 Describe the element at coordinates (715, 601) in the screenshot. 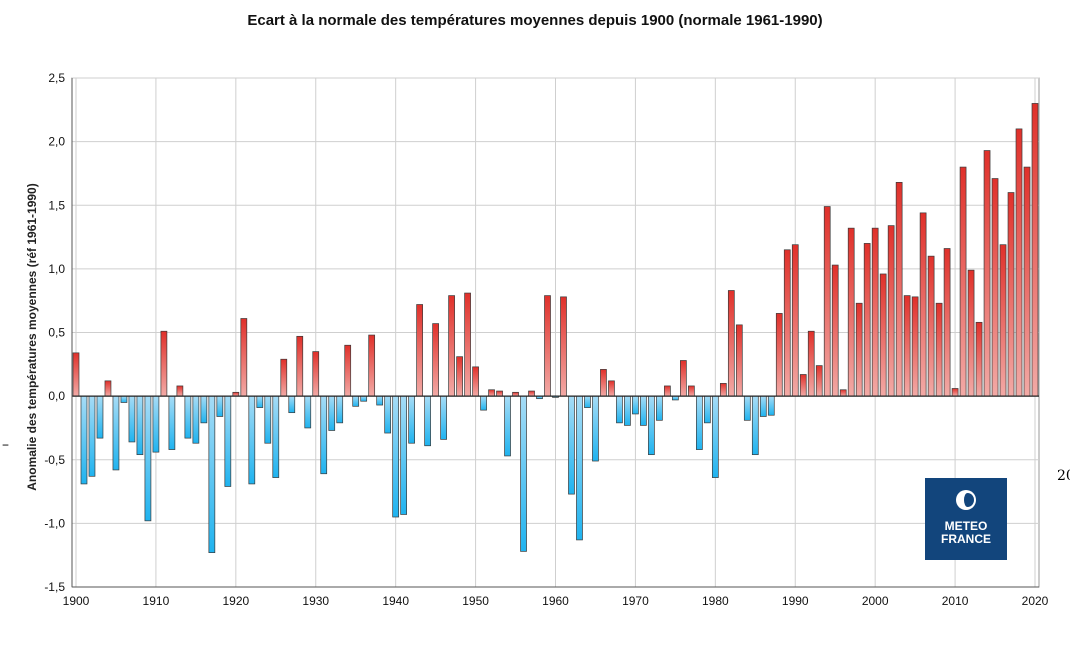

I see `x-tick-label: 1980` at that location.